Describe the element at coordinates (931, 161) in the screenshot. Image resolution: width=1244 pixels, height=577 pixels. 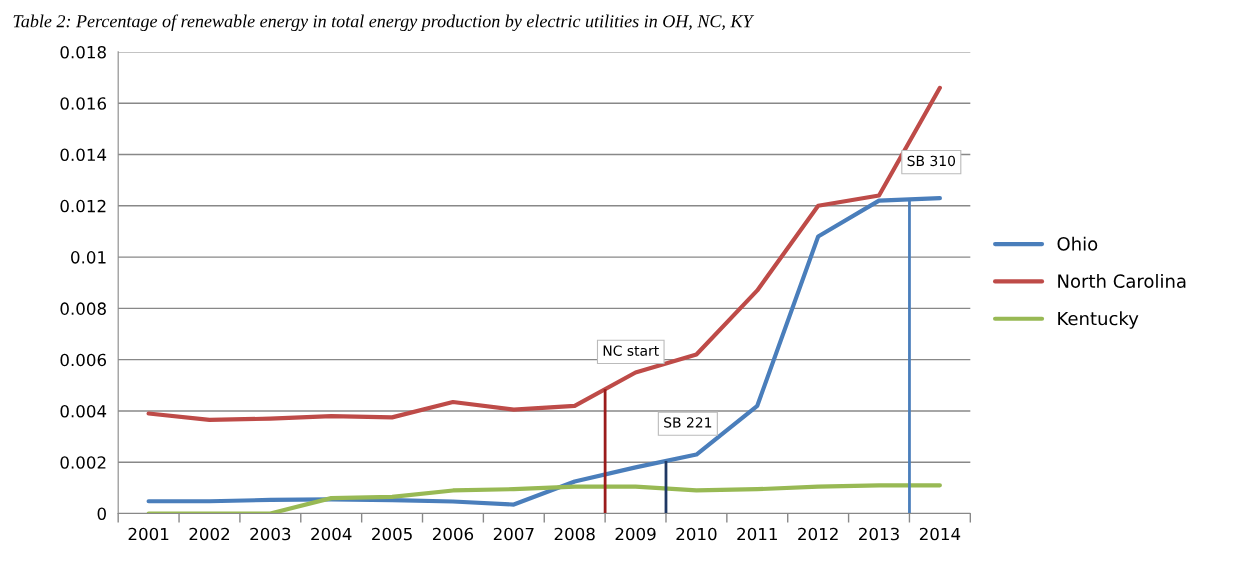
I see `ref-line-label: SB 310` at that location.